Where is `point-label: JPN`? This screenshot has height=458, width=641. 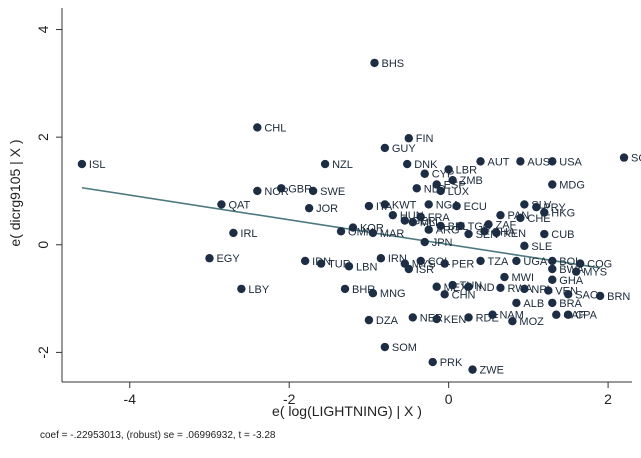
point-label: JPN is located at coordinates (442, 243).